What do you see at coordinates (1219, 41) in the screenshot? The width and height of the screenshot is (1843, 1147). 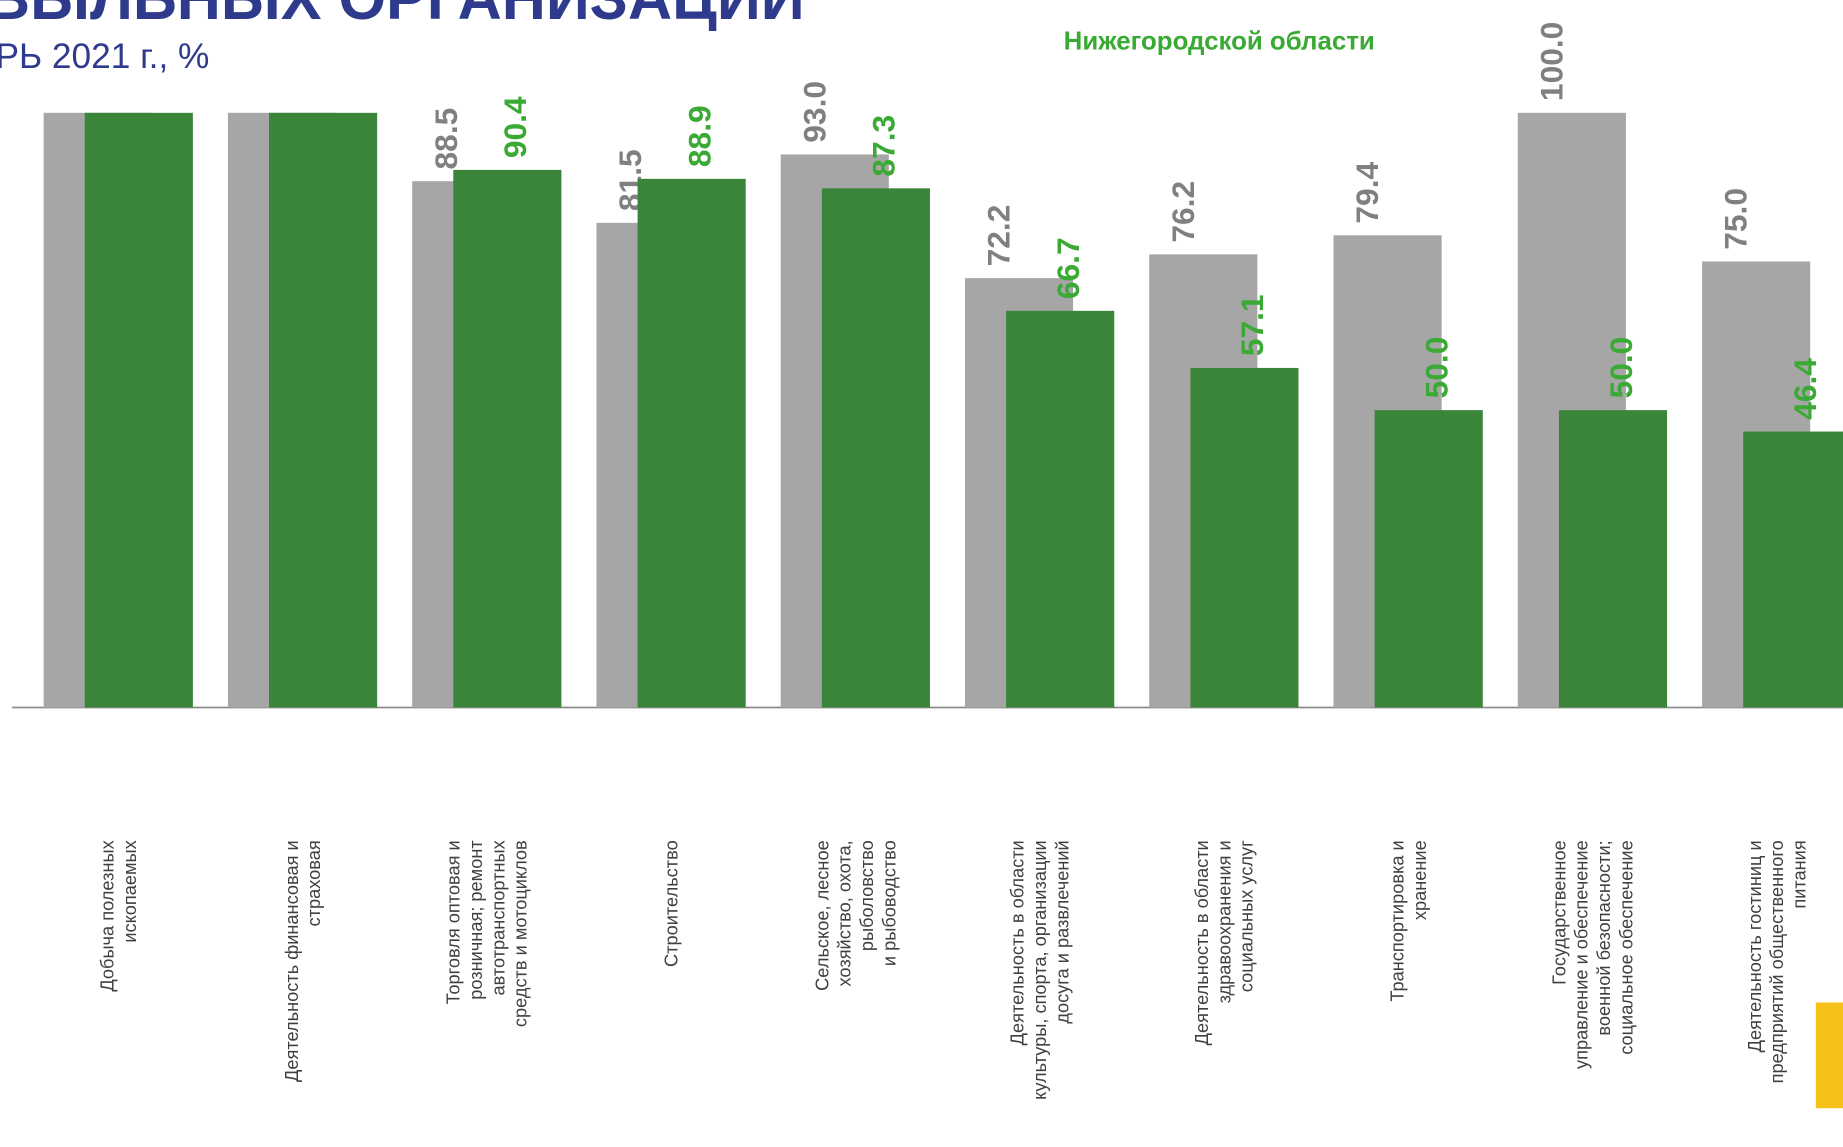 I see `legend-label: Нижегородской области` at bounding box center [1219, 41].